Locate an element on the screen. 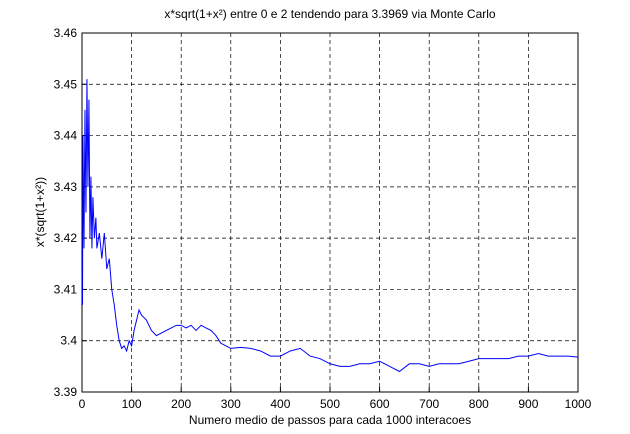 Image resolution: width=630 pixels, height=434 pixels. y-tick-label: 3.41 is located at coordinates (66, 289).